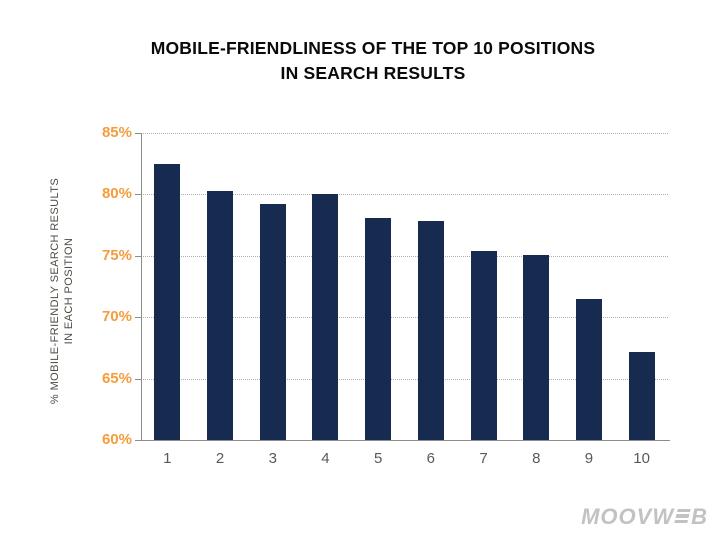 The image size is (720, 540). I want to click on x-tick-label: 7, so click(483, 458).